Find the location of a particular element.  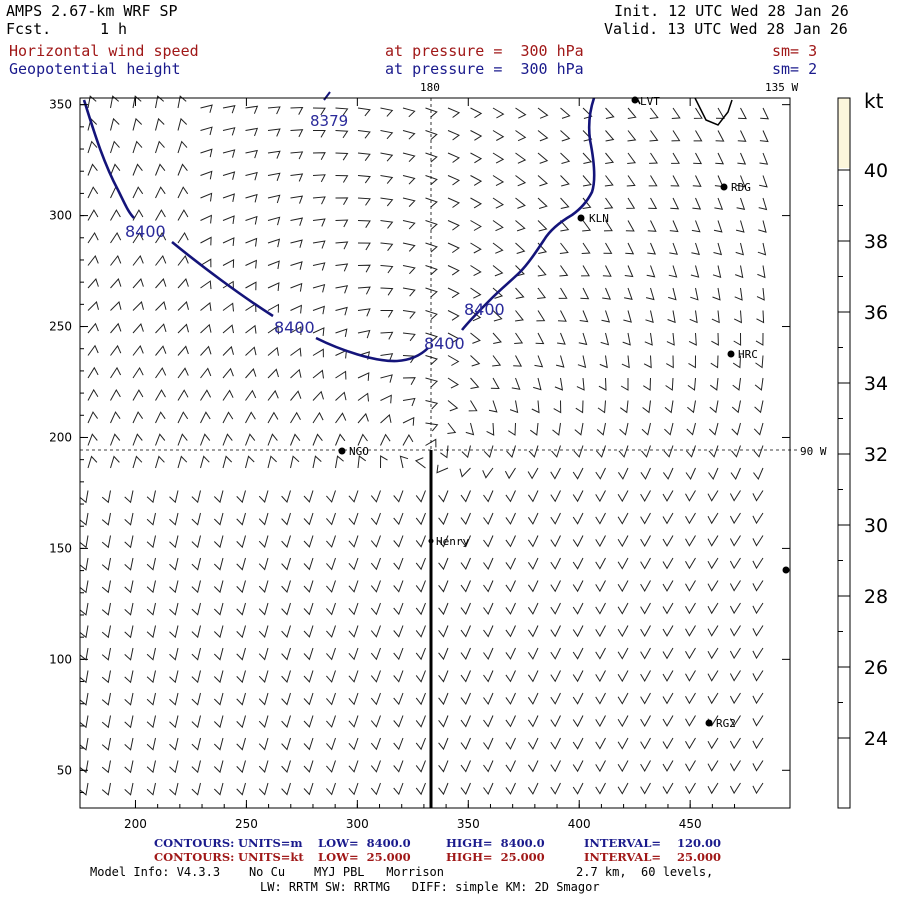

contour-label-8400-south: 8400 is located at coordinates (444, 343).